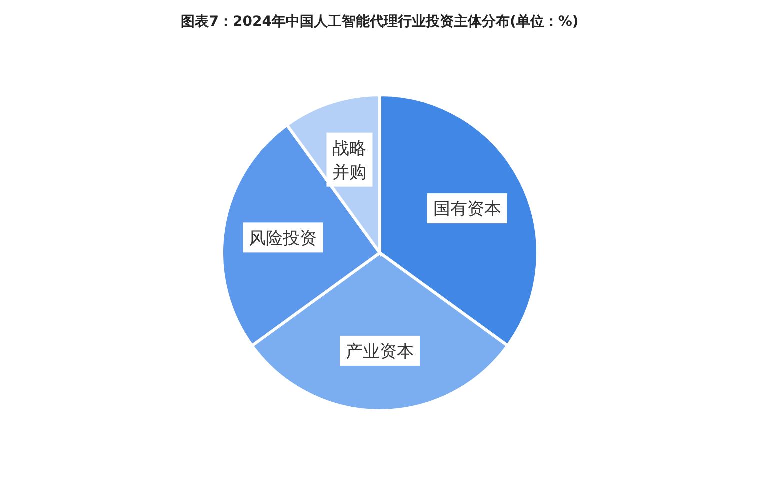 This screenshot has width=760, height=500. Describe the element at coordinates (380, 21) in the screenshot. I see `chart-title: 图表7：2024年中国人工智能代理行业投资主体分布(单位：%)` at that location.